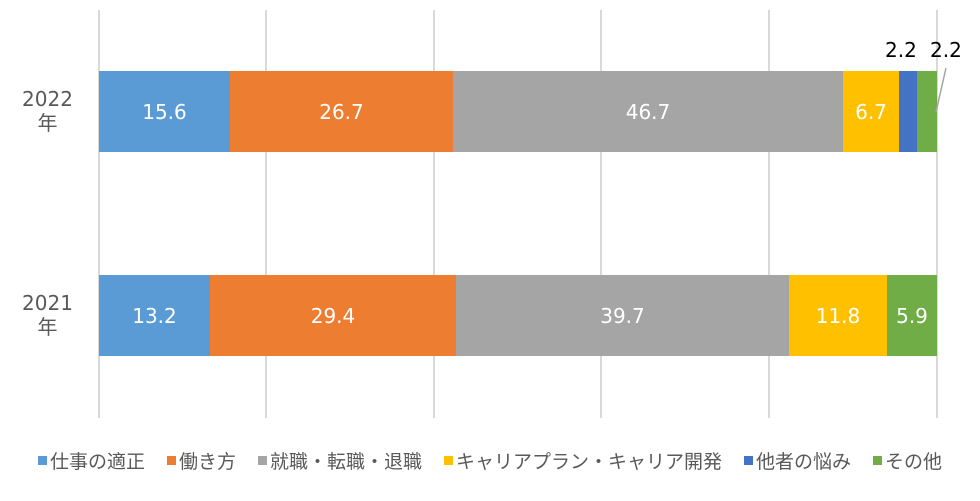 This screenshot has width=980, height=501. Describe the element at coordinates (341, 111) in the screenshot. I see `segment-hatarakikata: 26.7` at that location.